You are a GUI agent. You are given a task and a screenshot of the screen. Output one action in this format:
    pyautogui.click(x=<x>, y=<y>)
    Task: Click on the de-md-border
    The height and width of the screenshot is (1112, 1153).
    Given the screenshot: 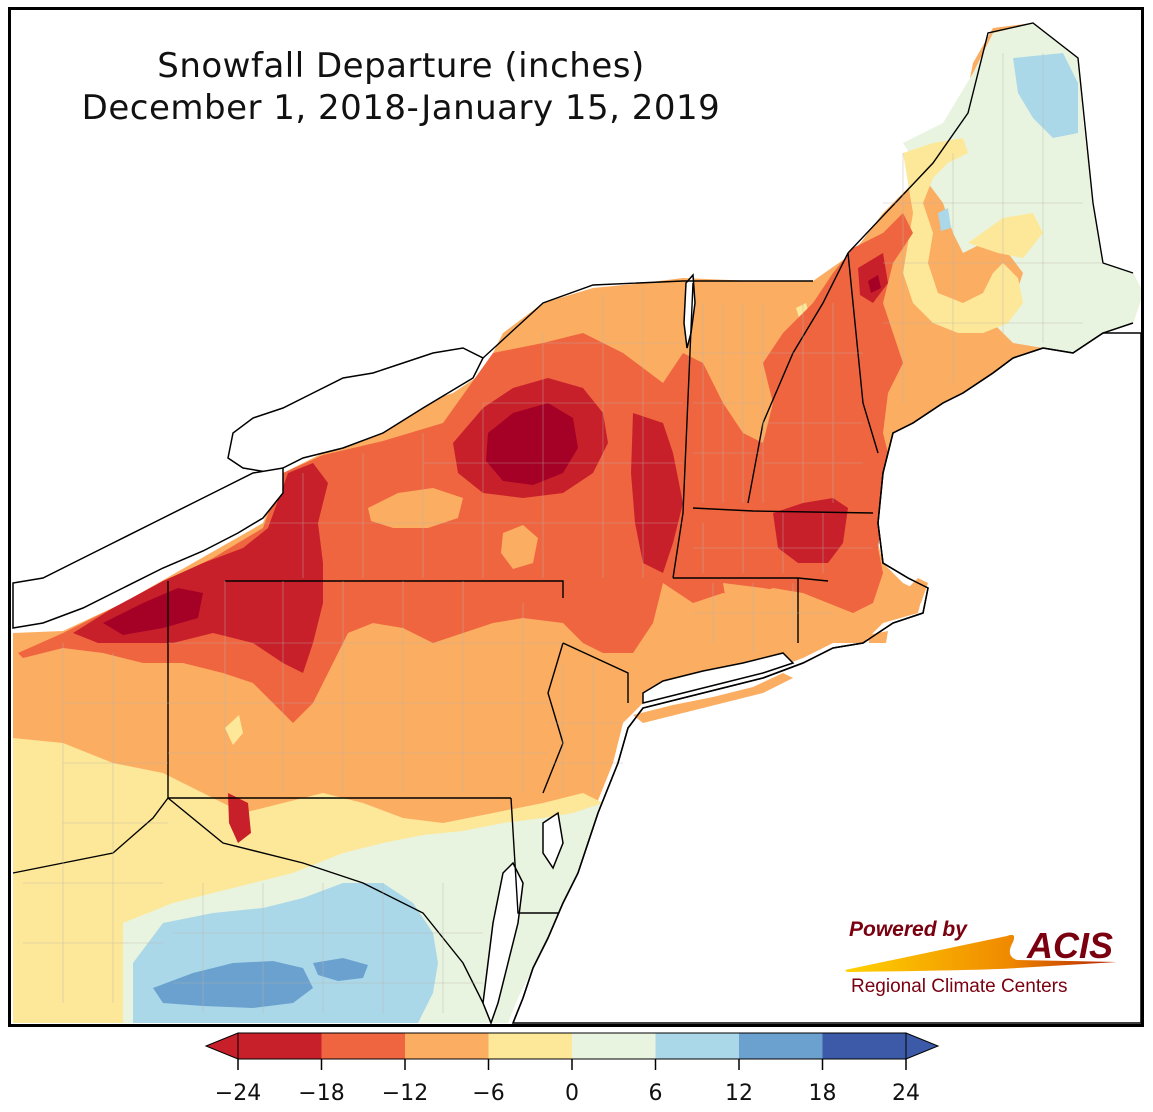 What is the action you would take?
    pyautogui.click(x=534, y=855)
    